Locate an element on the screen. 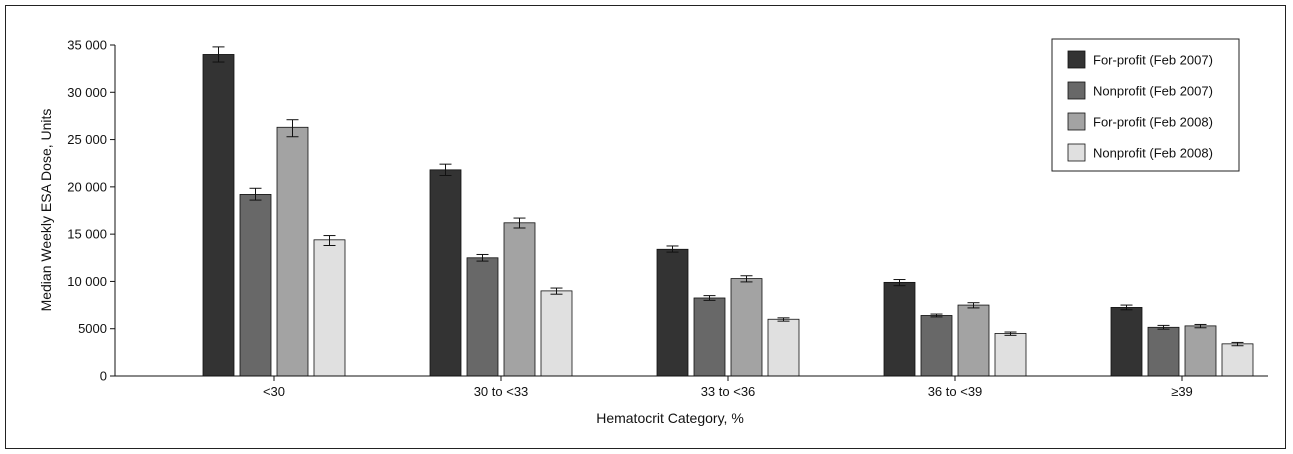  x-tick-label: ≥39 is located at coordinates (1182, 391).